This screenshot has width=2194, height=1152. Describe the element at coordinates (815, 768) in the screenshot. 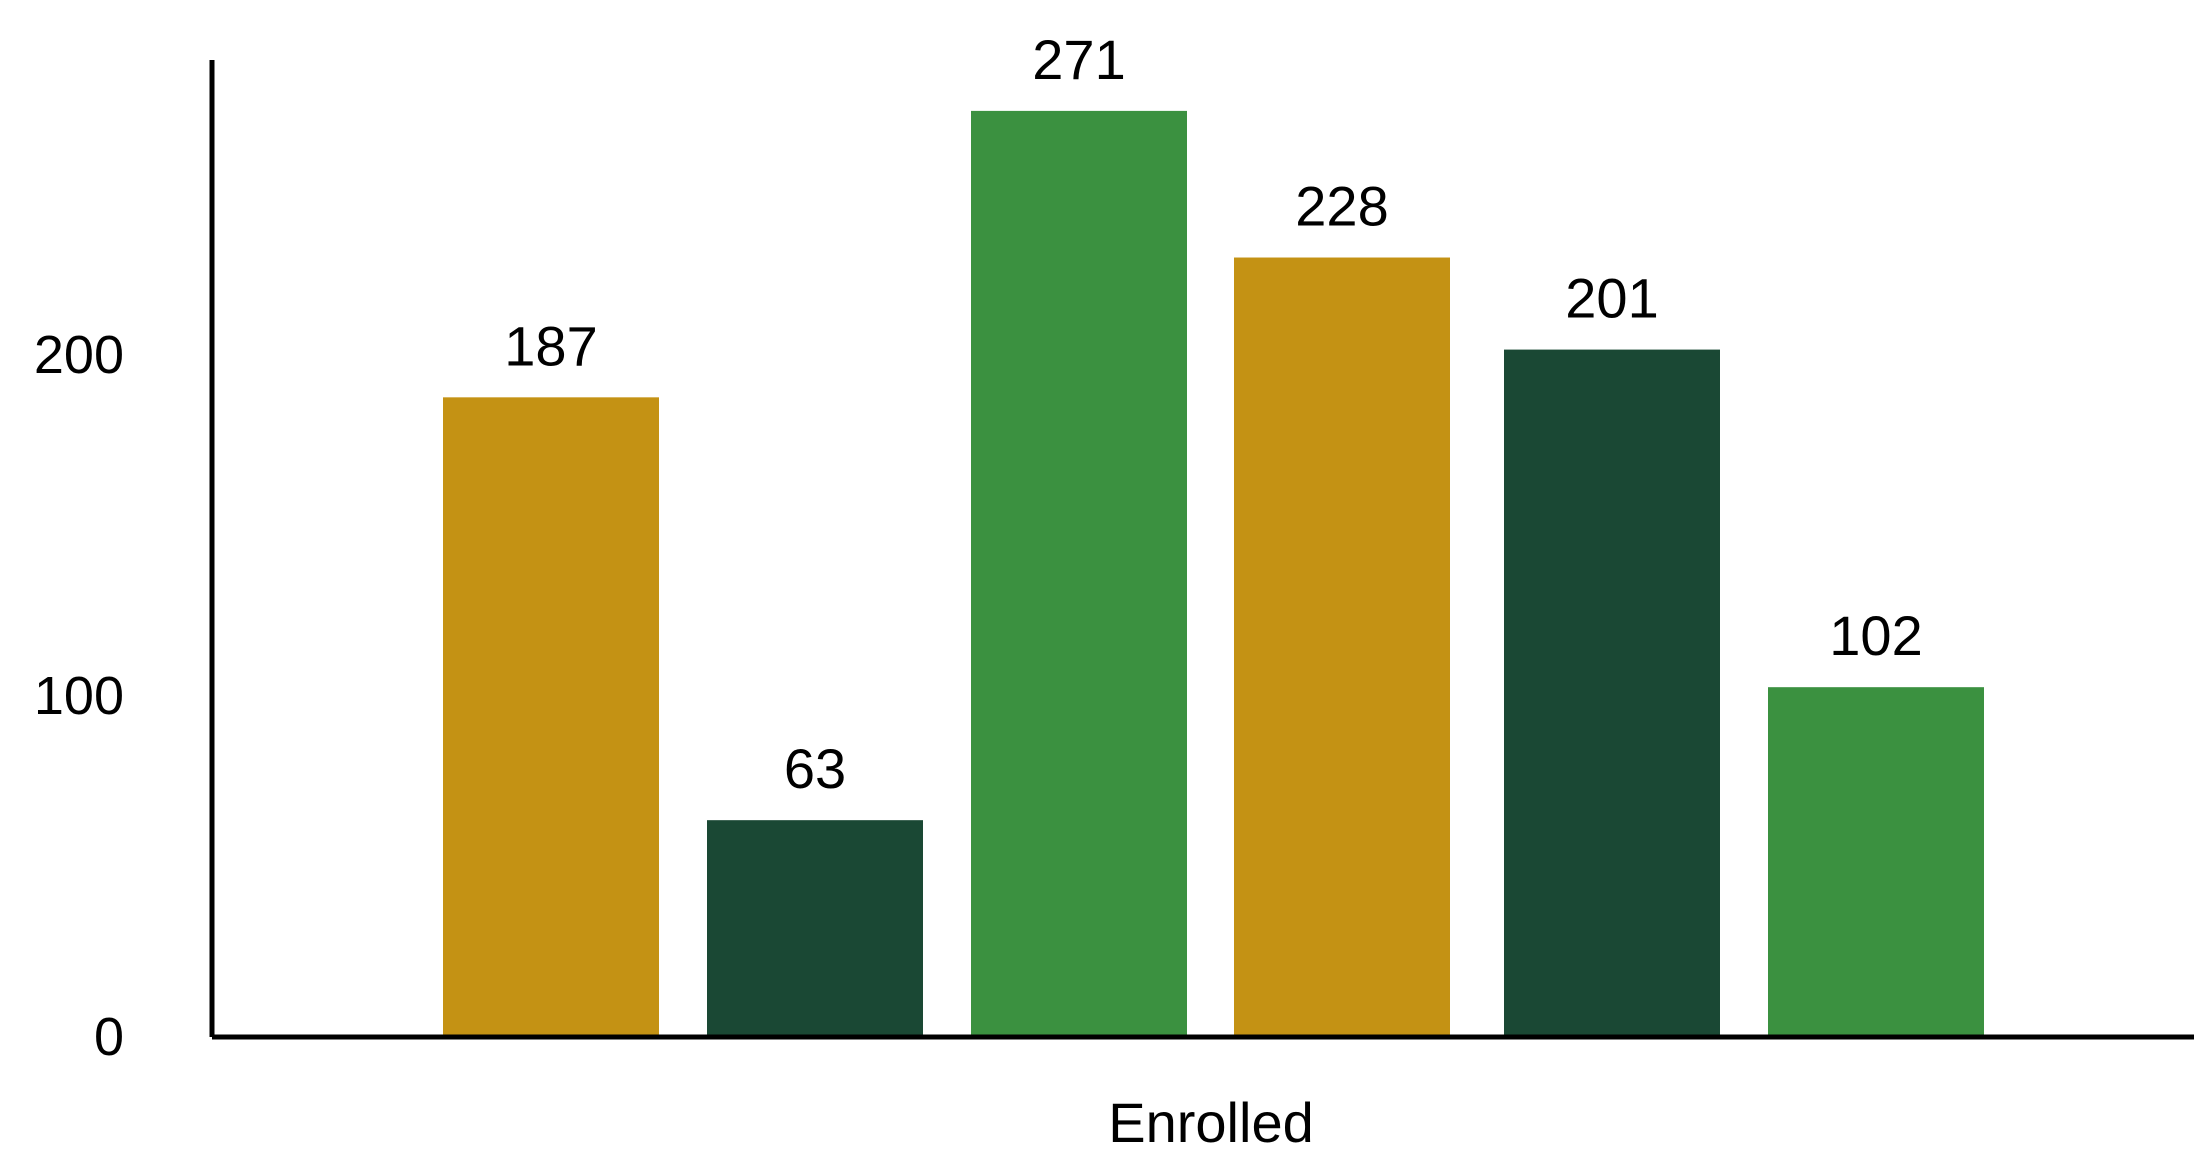

I see `data-label-2: 63` at that location.